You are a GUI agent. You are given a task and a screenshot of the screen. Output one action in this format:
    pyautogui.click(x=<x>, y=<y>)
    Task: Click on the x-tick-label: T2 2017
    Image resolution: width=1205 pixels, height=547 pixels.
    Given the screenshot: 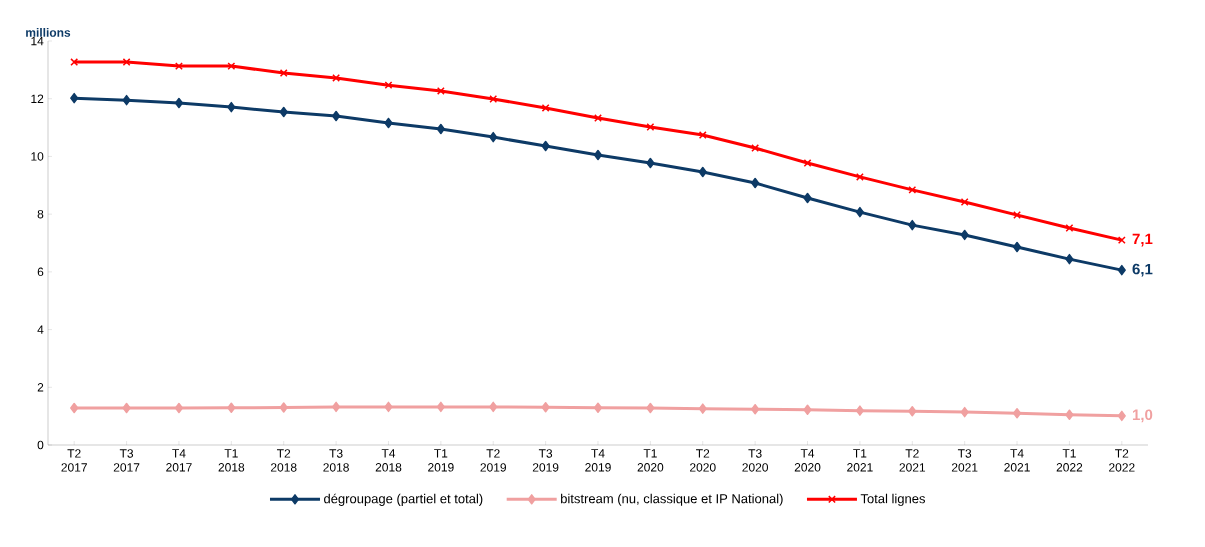 What is the action you would take?
    pyautogui.click(x=74, y=460)
    